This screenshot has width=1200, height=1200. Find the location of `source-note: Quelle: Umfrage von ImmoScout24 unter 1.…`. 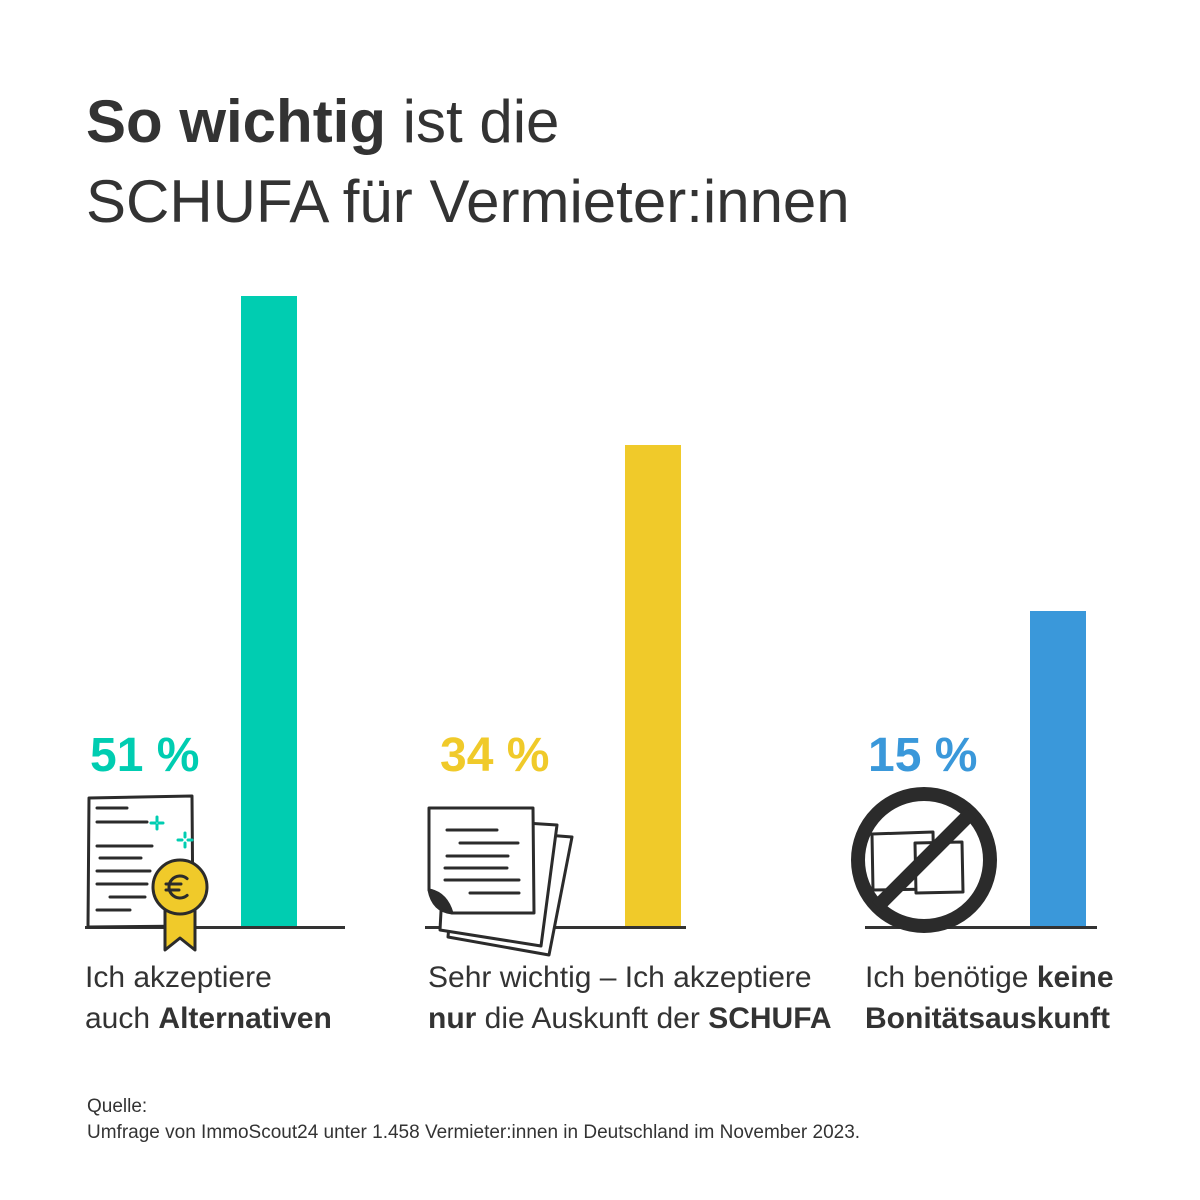

source-note: Quelle: Umfrage von ImmoScout24 unter 1.… is located at coordinates (473, 1120).